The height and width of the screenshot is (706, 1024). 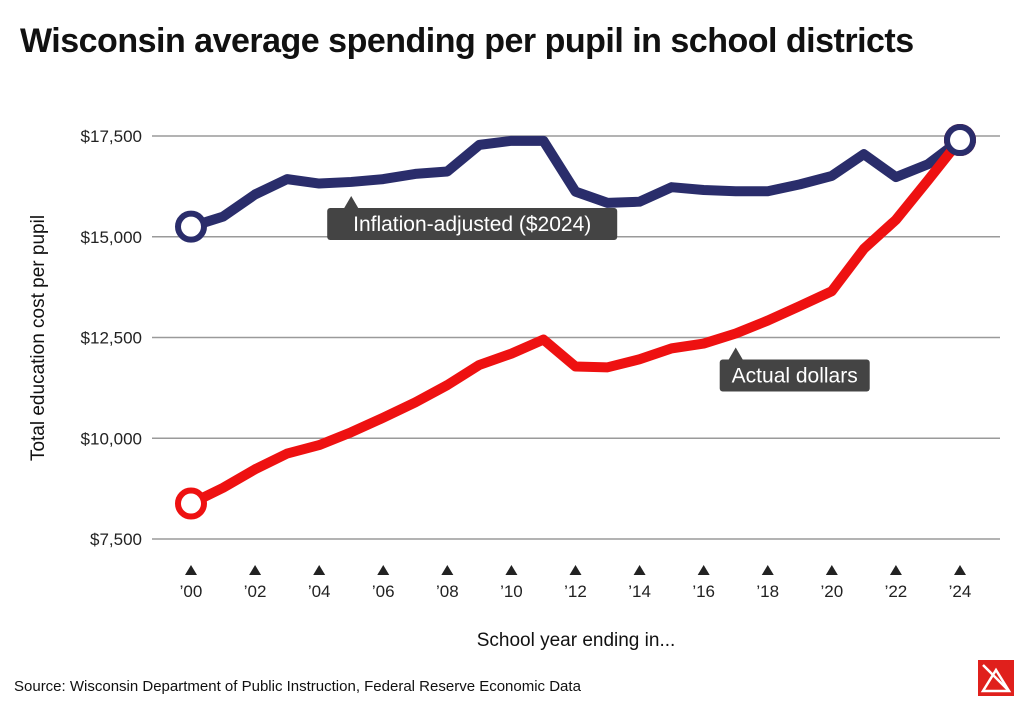 I want to click on y-axis-ticks: $17,500 $15,000 $12,500 $10,000 $7,500, so click(x=111, y=338).